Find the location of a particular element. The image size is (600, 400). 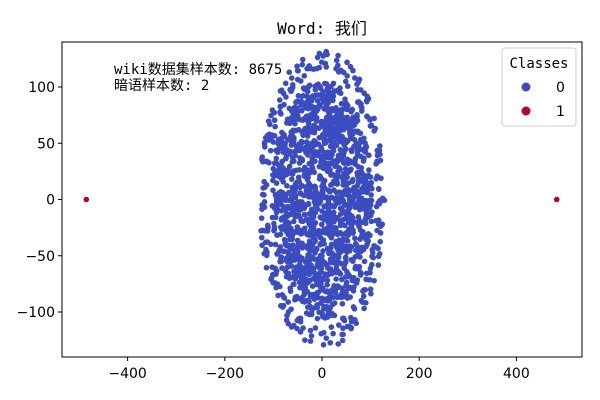

legend: Classes 0 1 is located at coordinates (539, 87).